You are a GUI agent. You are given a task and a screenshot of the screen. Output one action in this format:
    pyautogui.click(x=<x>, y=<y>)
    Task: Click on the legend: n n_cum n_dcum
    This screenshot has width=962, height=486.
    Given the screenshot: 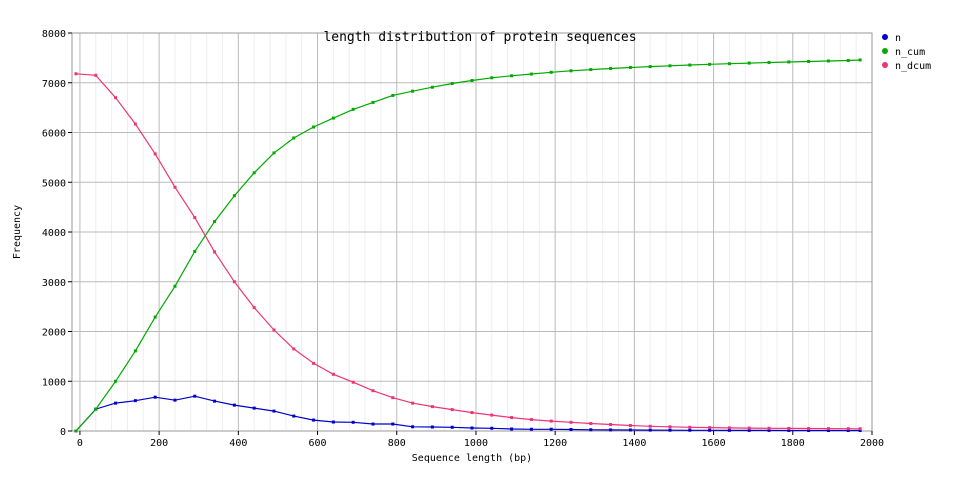 What is the action you would take?
    pyautogui.click(x=906, y=52)
    